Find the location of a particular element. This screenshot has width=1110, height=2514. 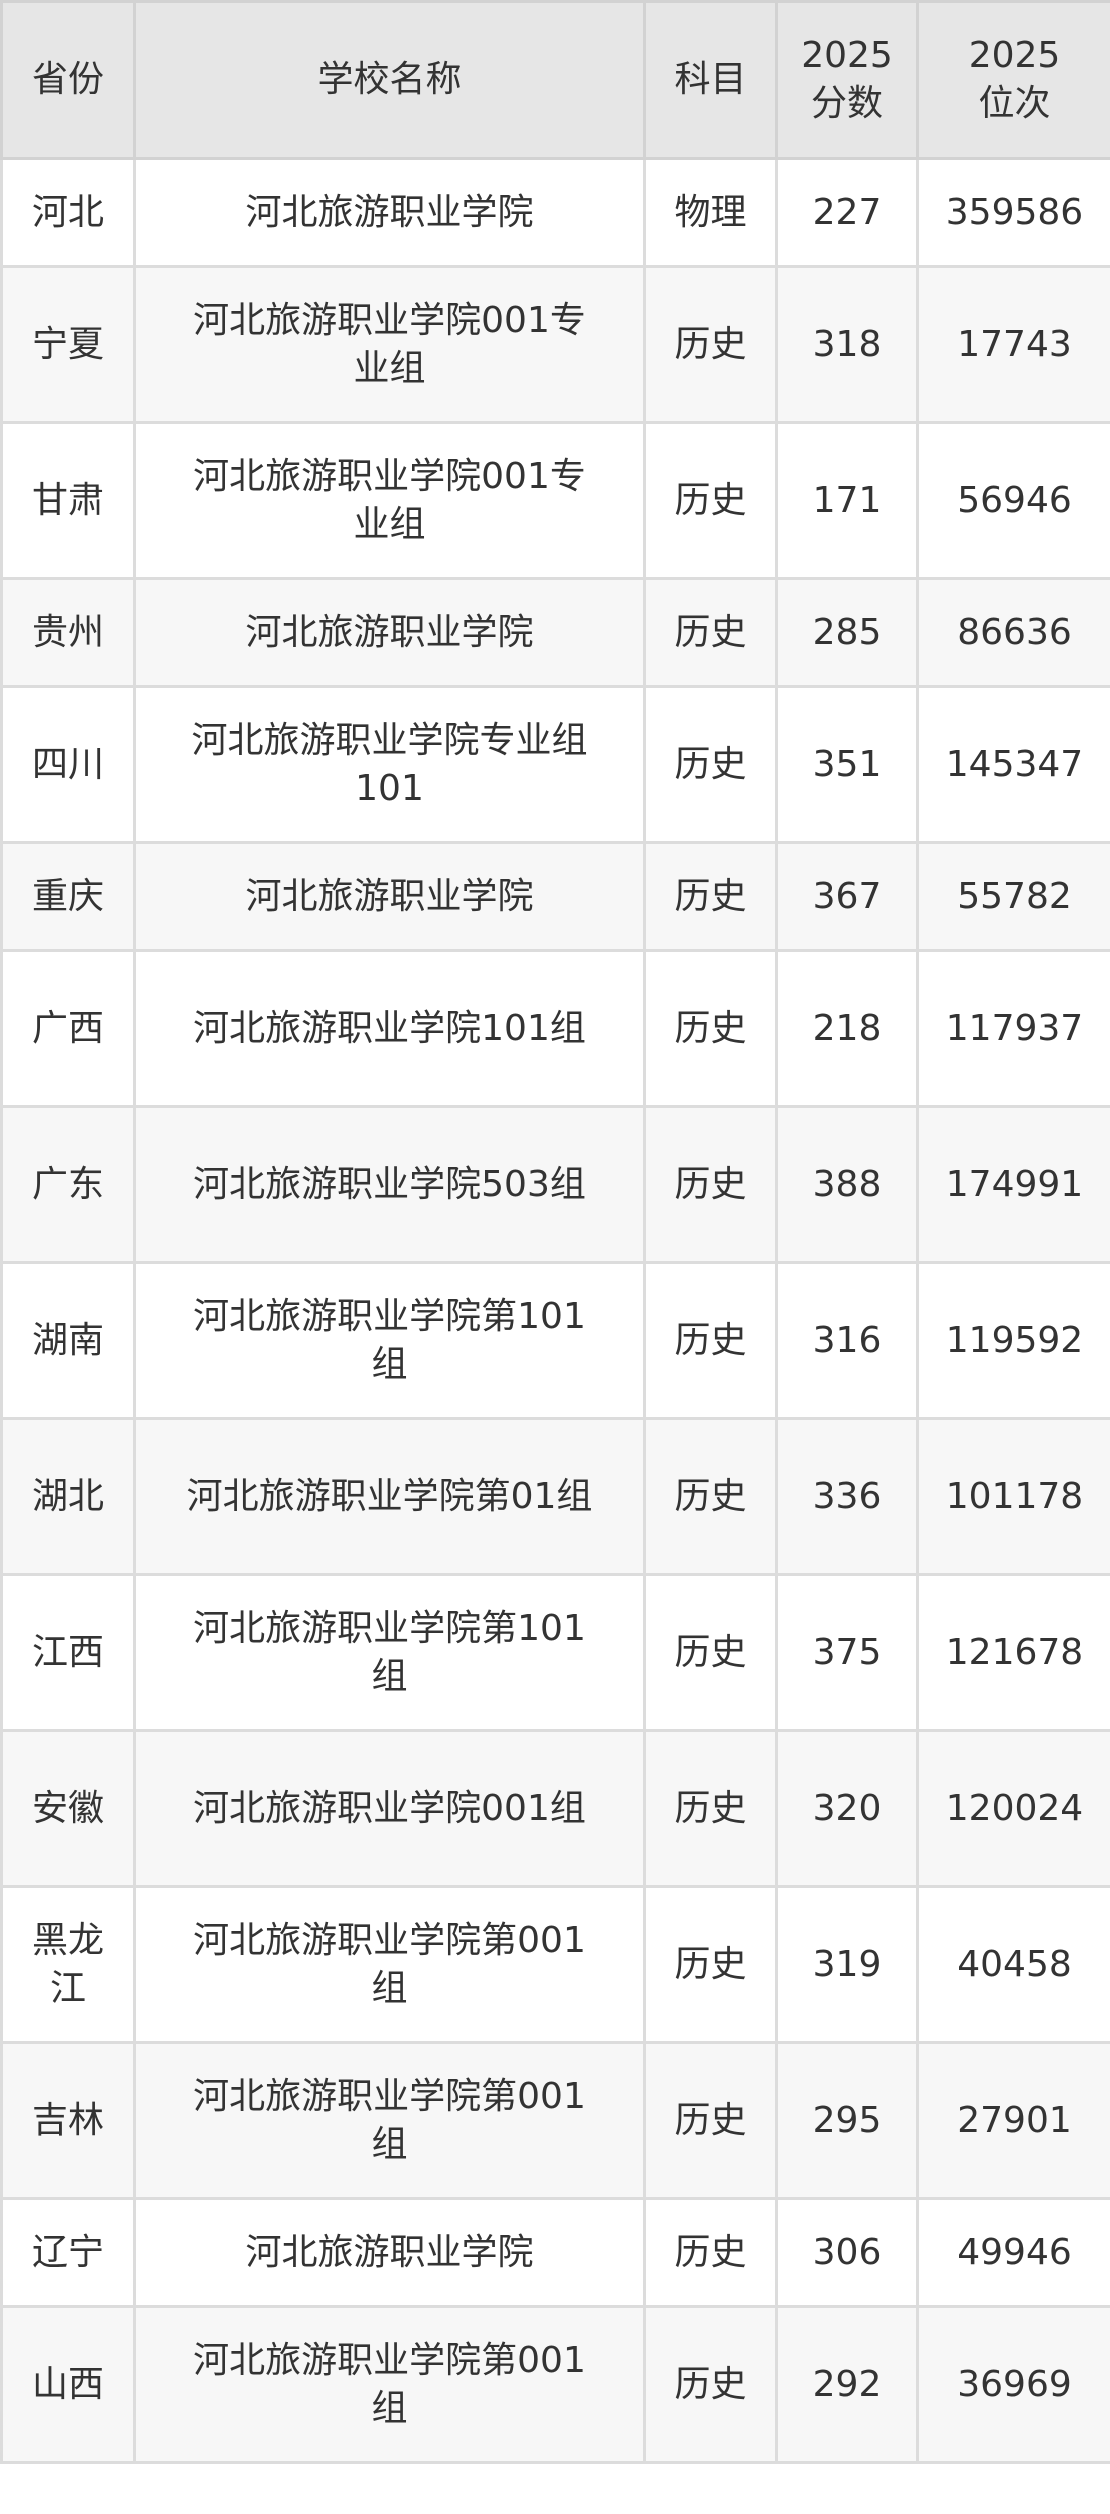

header-subject: 科目 is located at coordinates (710, 80).